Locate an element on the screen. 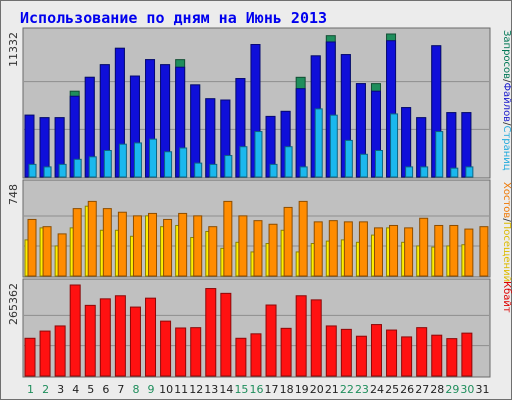 Image resolution: width=512 pixels, height=400 pixels. day-label-25: 25 is located at coordinates (392, 389).